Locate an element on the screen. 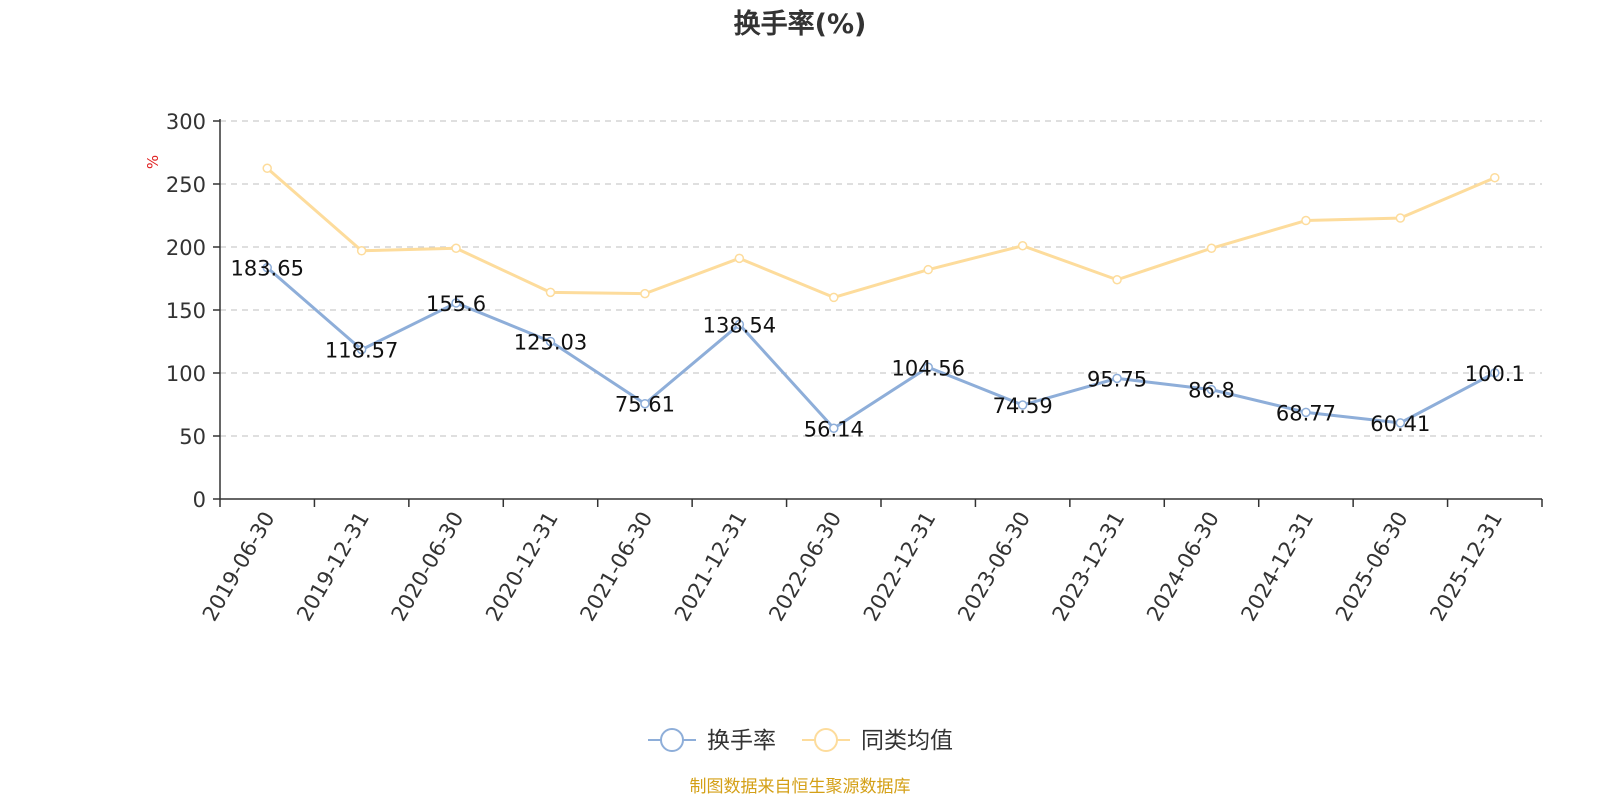  legend: 换手率 同类均值 is located at coordinates (800, 741).